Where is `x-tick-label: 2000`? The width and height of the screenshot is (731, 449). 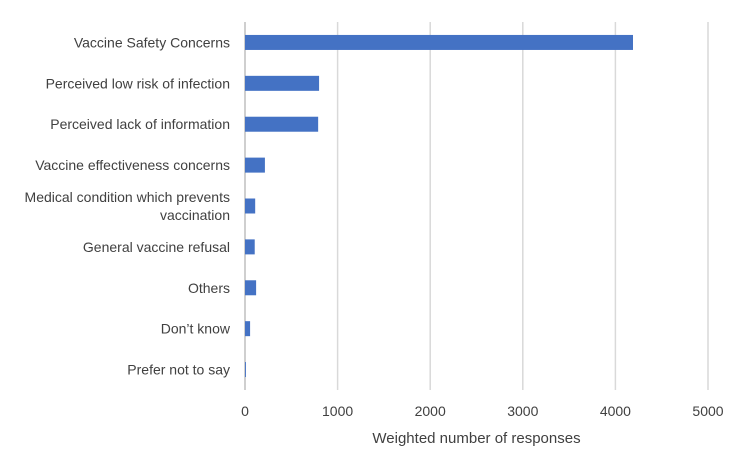
x-tick-label: 2000 is located at coordinates (430, 411).